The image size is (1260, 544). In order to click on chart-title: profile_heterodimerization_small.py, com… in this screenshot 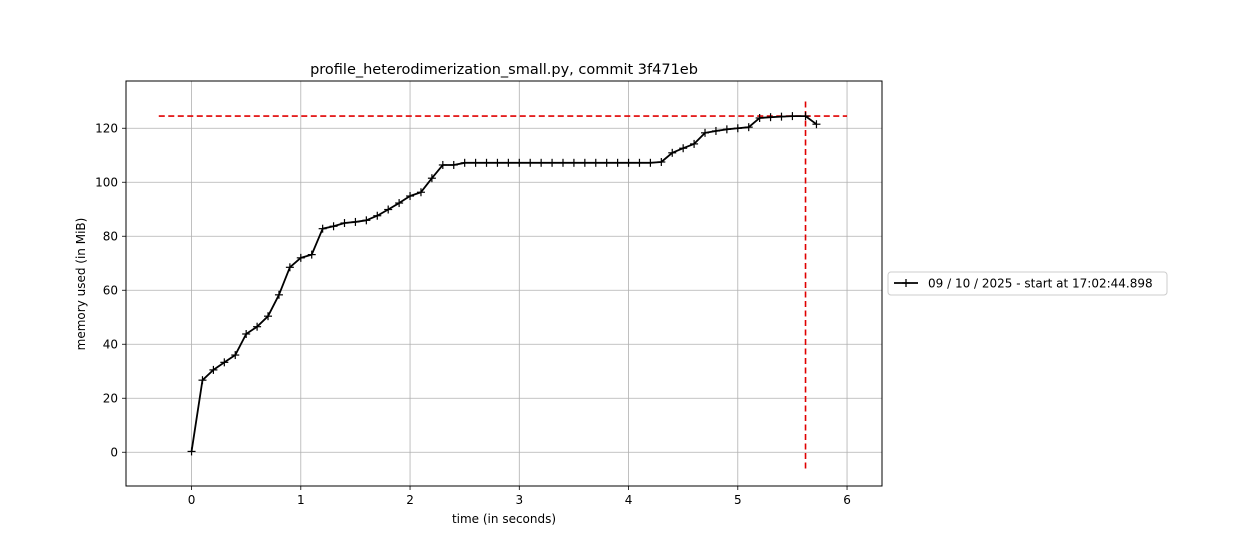, I will do `click(504, 70)`.